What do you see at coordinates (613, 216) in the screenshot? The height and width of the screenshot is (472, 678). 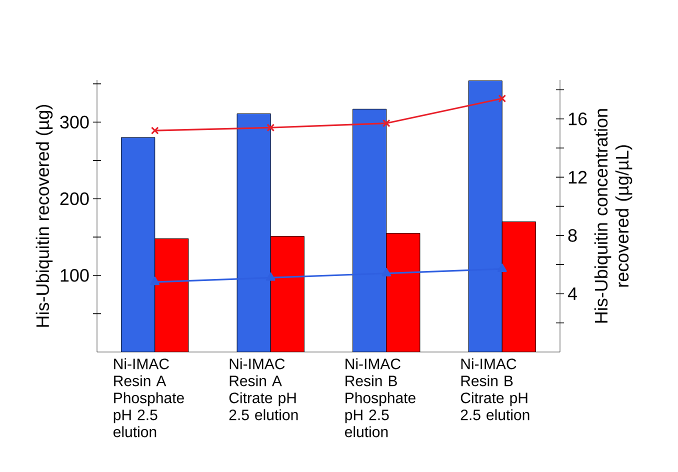 I see `y2-axis-title: His-Ubiquitin concentration recovered (µg/µL)` at bounding box center [613, 216].